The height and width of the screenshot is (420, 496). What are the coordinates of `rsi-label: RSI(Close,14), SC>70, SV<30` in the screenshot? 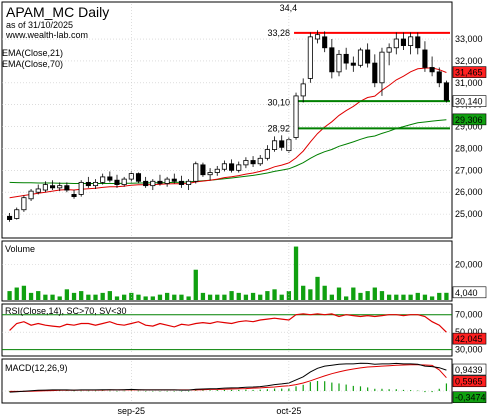 It's located at (66, 311).